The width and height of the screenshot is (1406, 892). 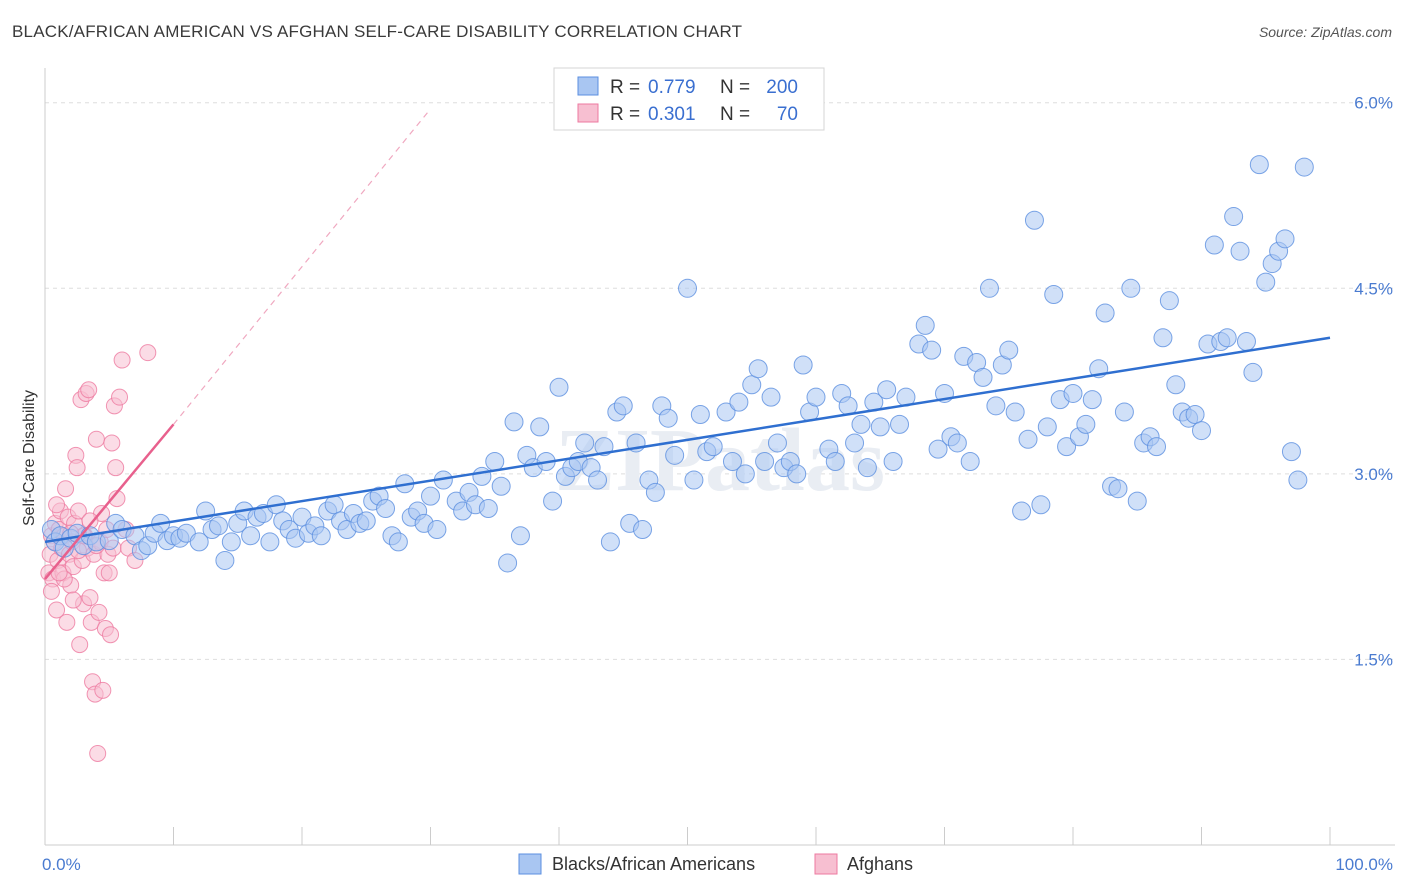 I want to click on x-tick-labels: 0.0% 100.0%, so click(x=717, y=864).